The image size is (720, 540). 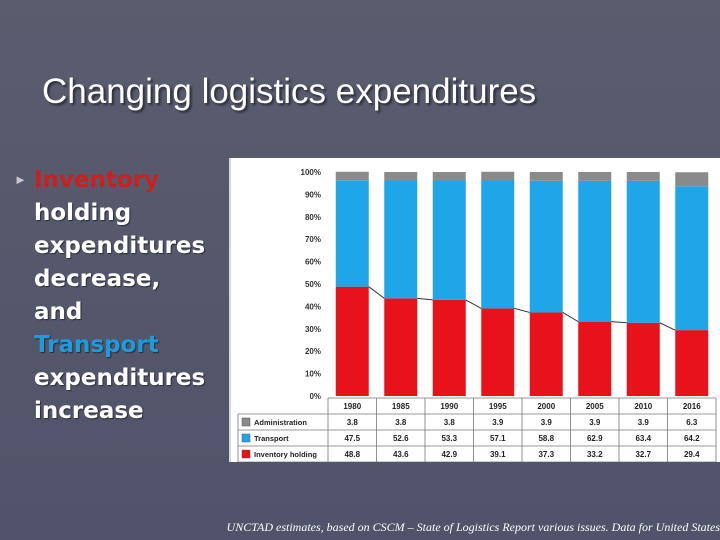 I want to click on data-label: 63.4, so click(x=643, y=438).